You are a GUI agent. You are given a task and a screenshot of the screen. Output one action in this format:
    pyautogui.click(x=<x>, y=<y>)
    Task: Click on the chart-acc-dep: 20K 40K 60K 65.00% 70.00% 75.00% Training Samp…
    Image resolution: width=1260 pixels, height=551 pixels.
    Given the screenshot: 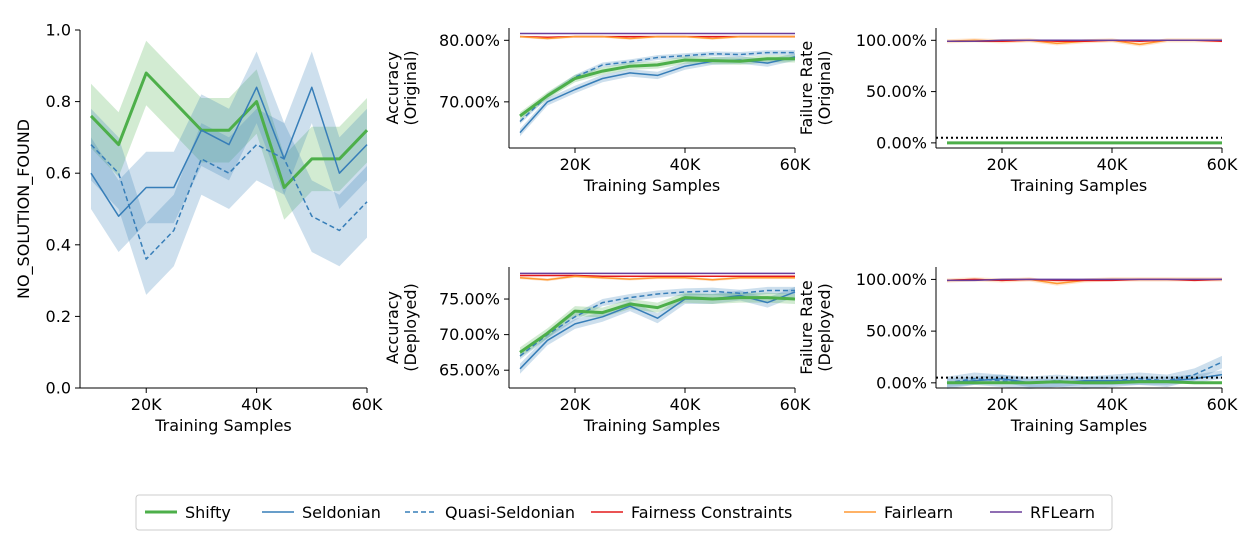 What is the action you would take?
    pyautogui.click(x=597, y=351)
    